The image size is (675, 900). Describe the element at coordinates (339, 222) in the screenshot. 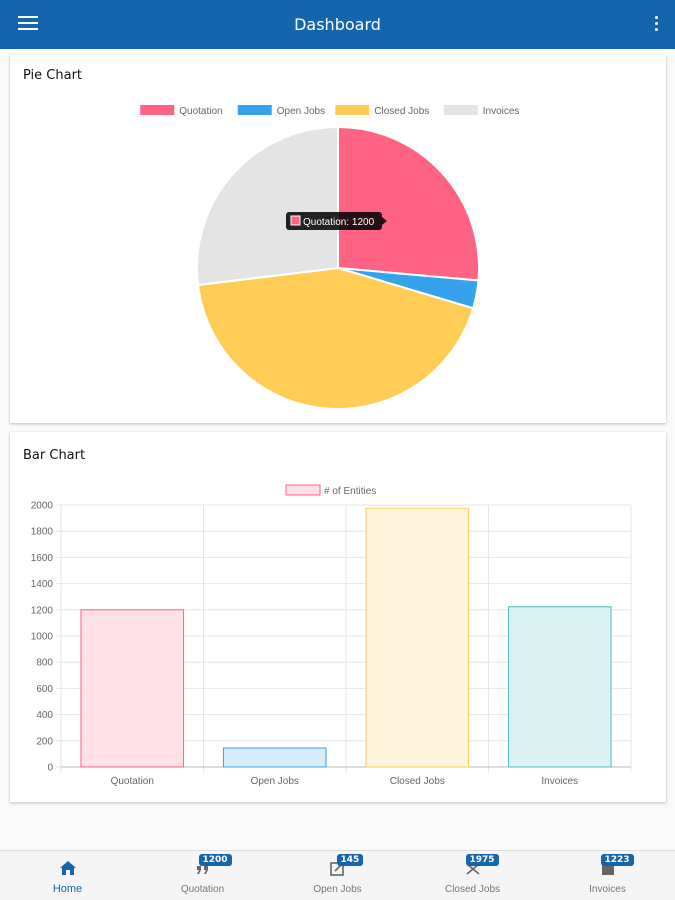

I see `pie-tooltip-text: Quotation: 1200` at that location.